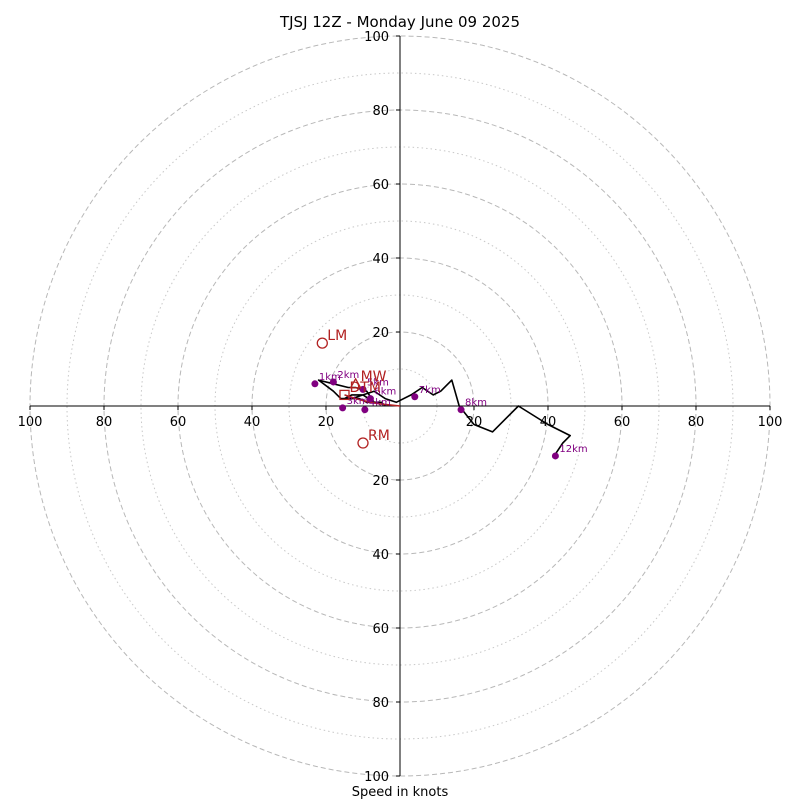 The height and width of the screenshot is (800, 800). I want to click on marker-DTM, so click(344, 395).